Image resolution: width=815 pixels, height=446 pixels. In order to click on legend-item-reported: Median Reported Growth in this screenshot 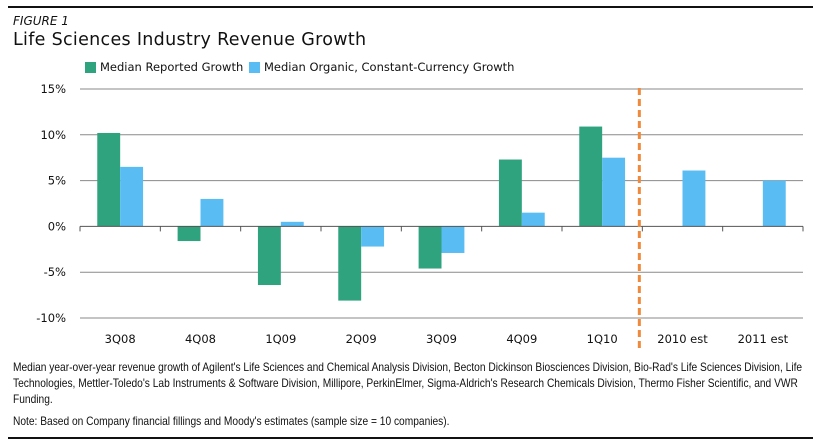, I will do `click(164, 67)`.